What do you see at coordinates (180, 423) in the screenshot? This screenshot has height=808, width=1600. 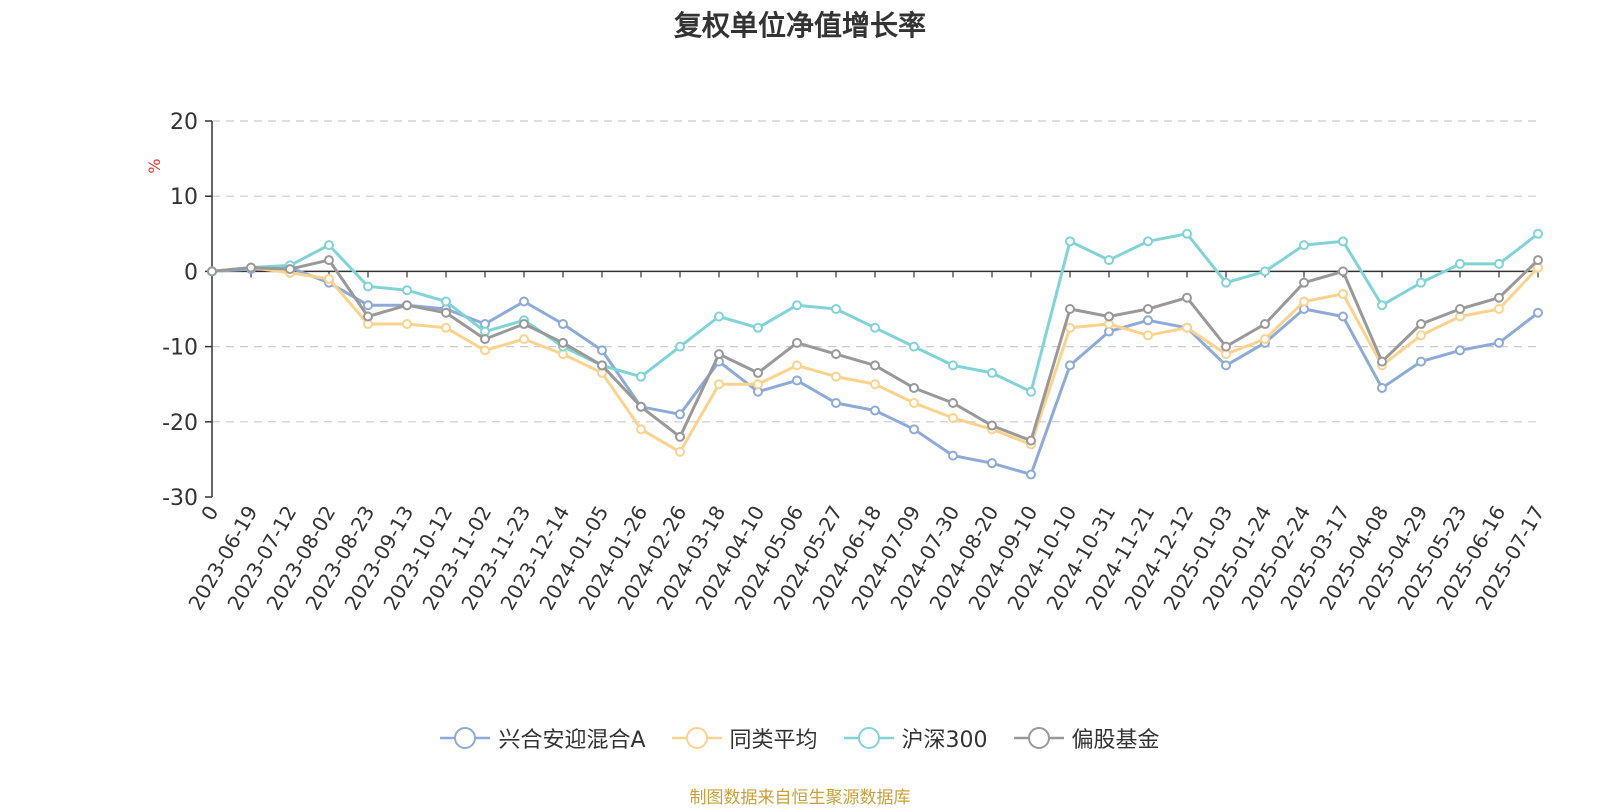 I see `y-tick-label: -20` at bounding box center [180, 423].